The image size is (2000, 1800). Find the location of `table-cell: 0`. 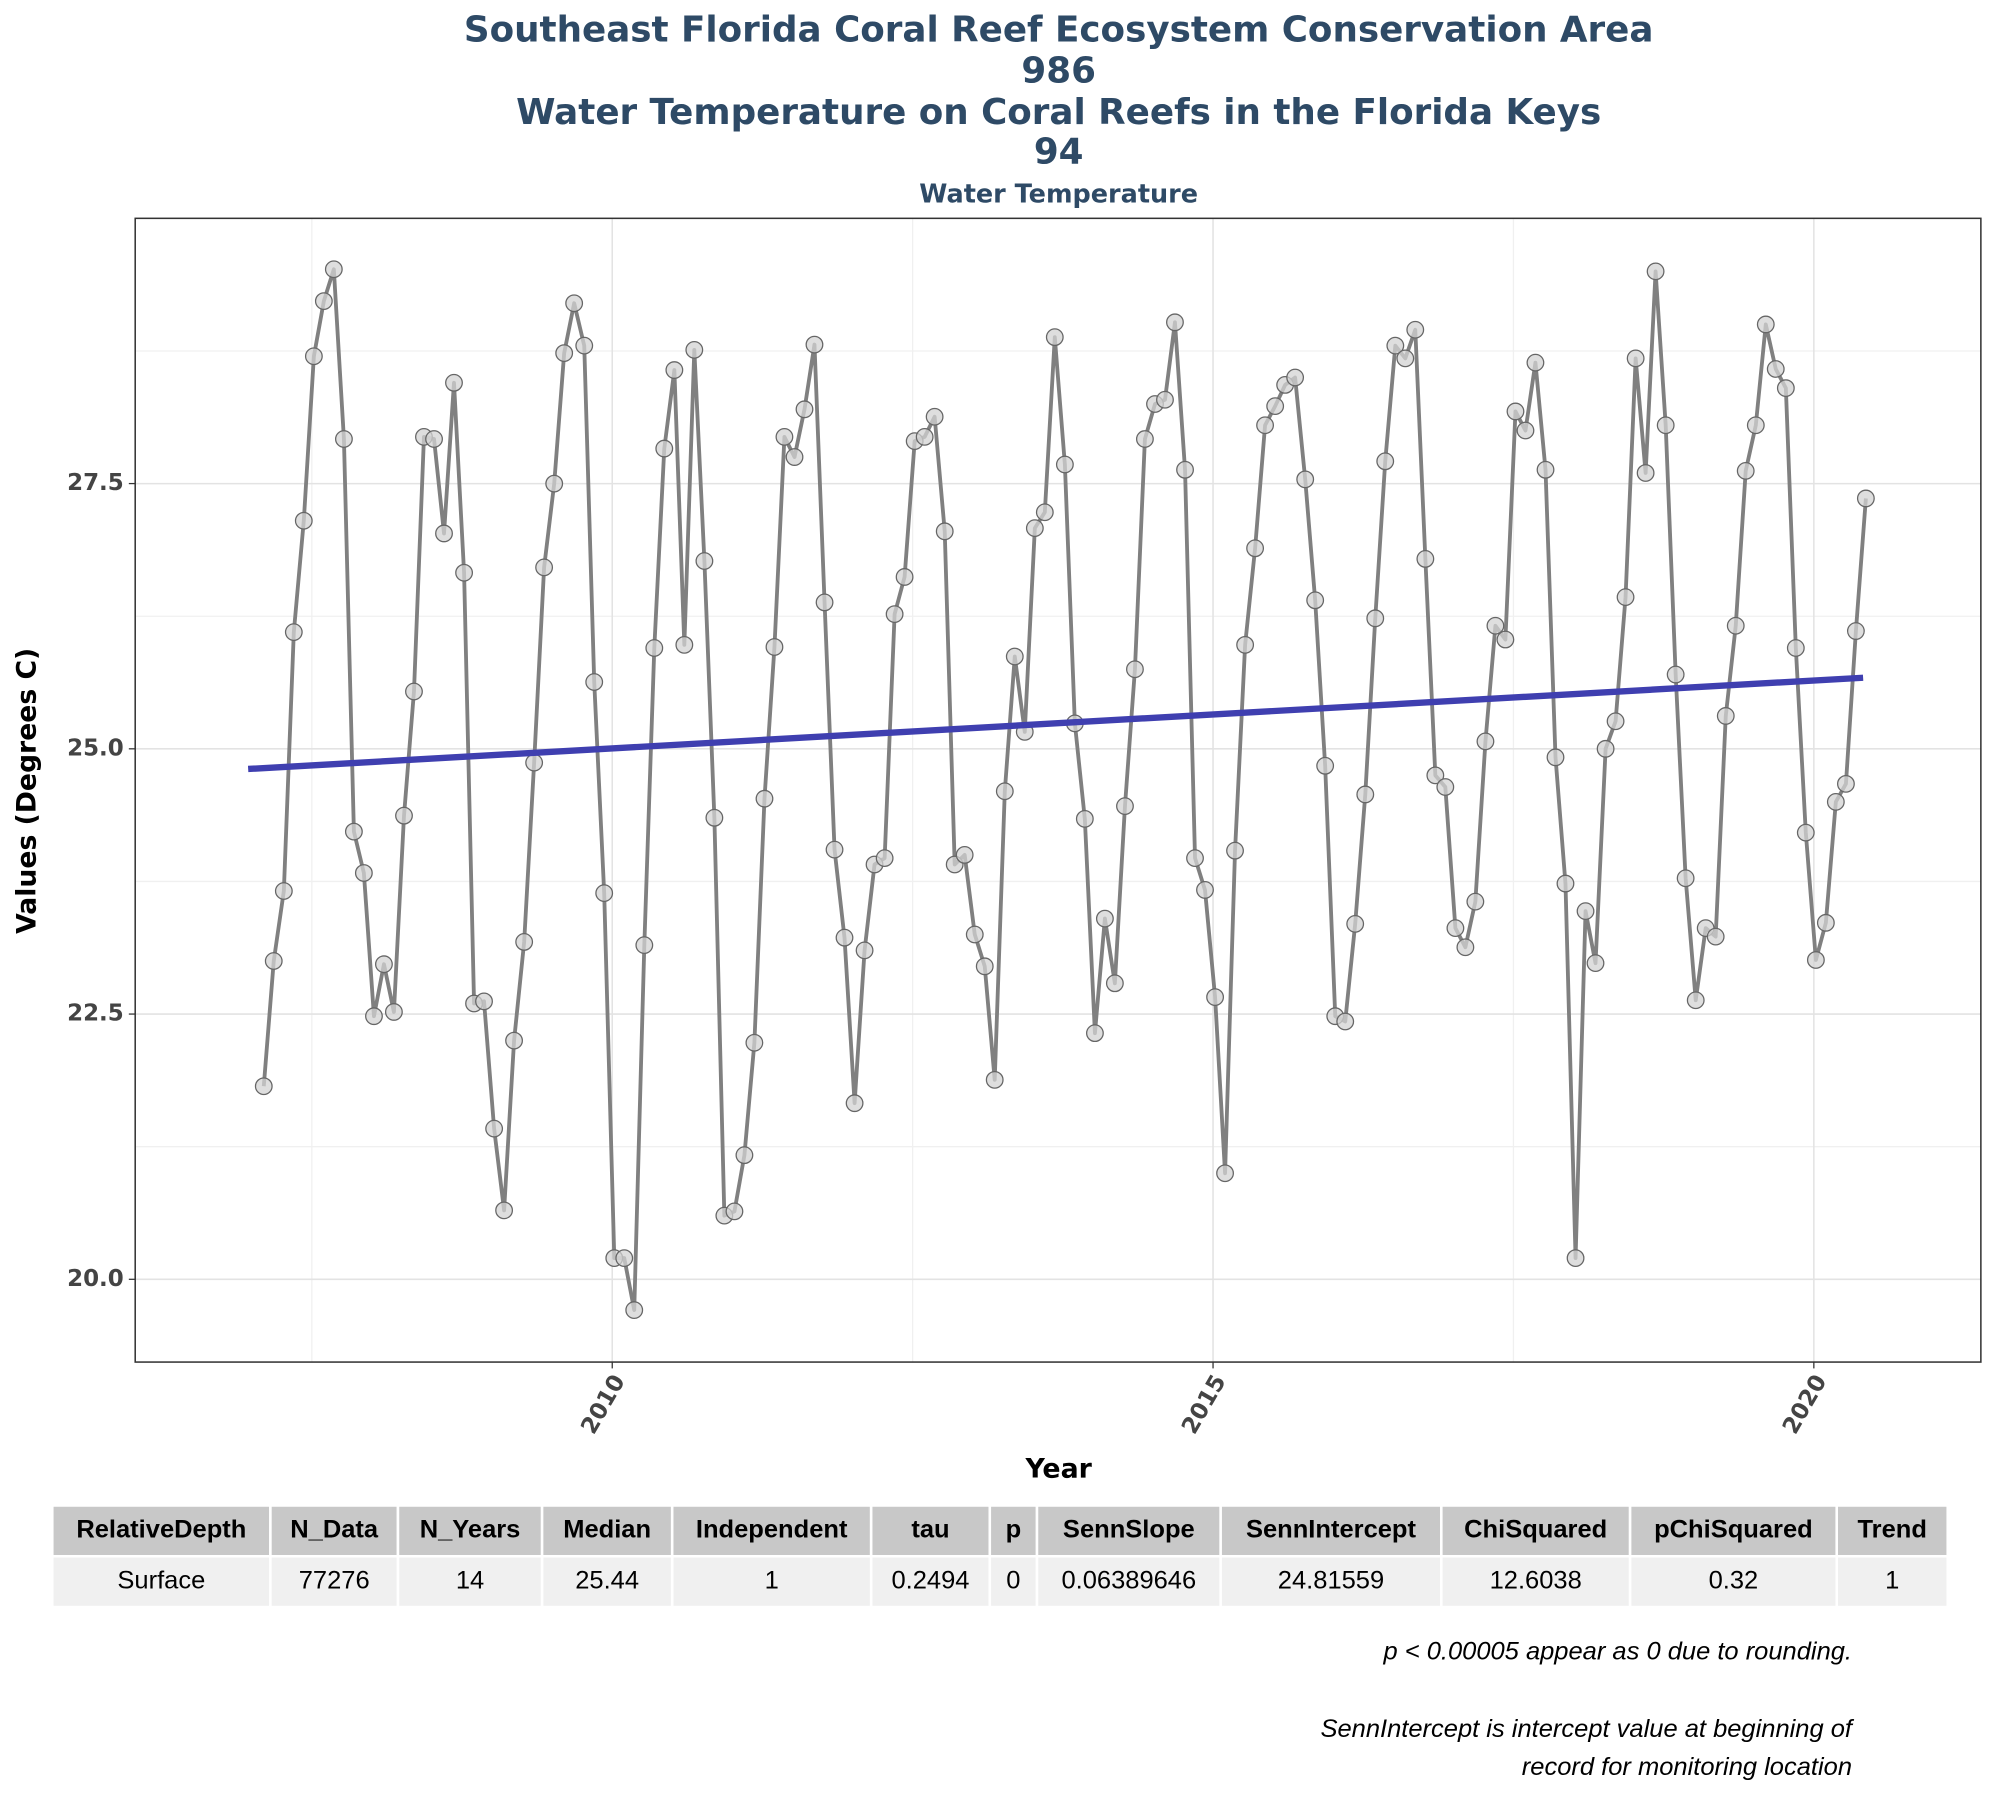

table-cell: 0 is located at coordinates (1013, 1580).